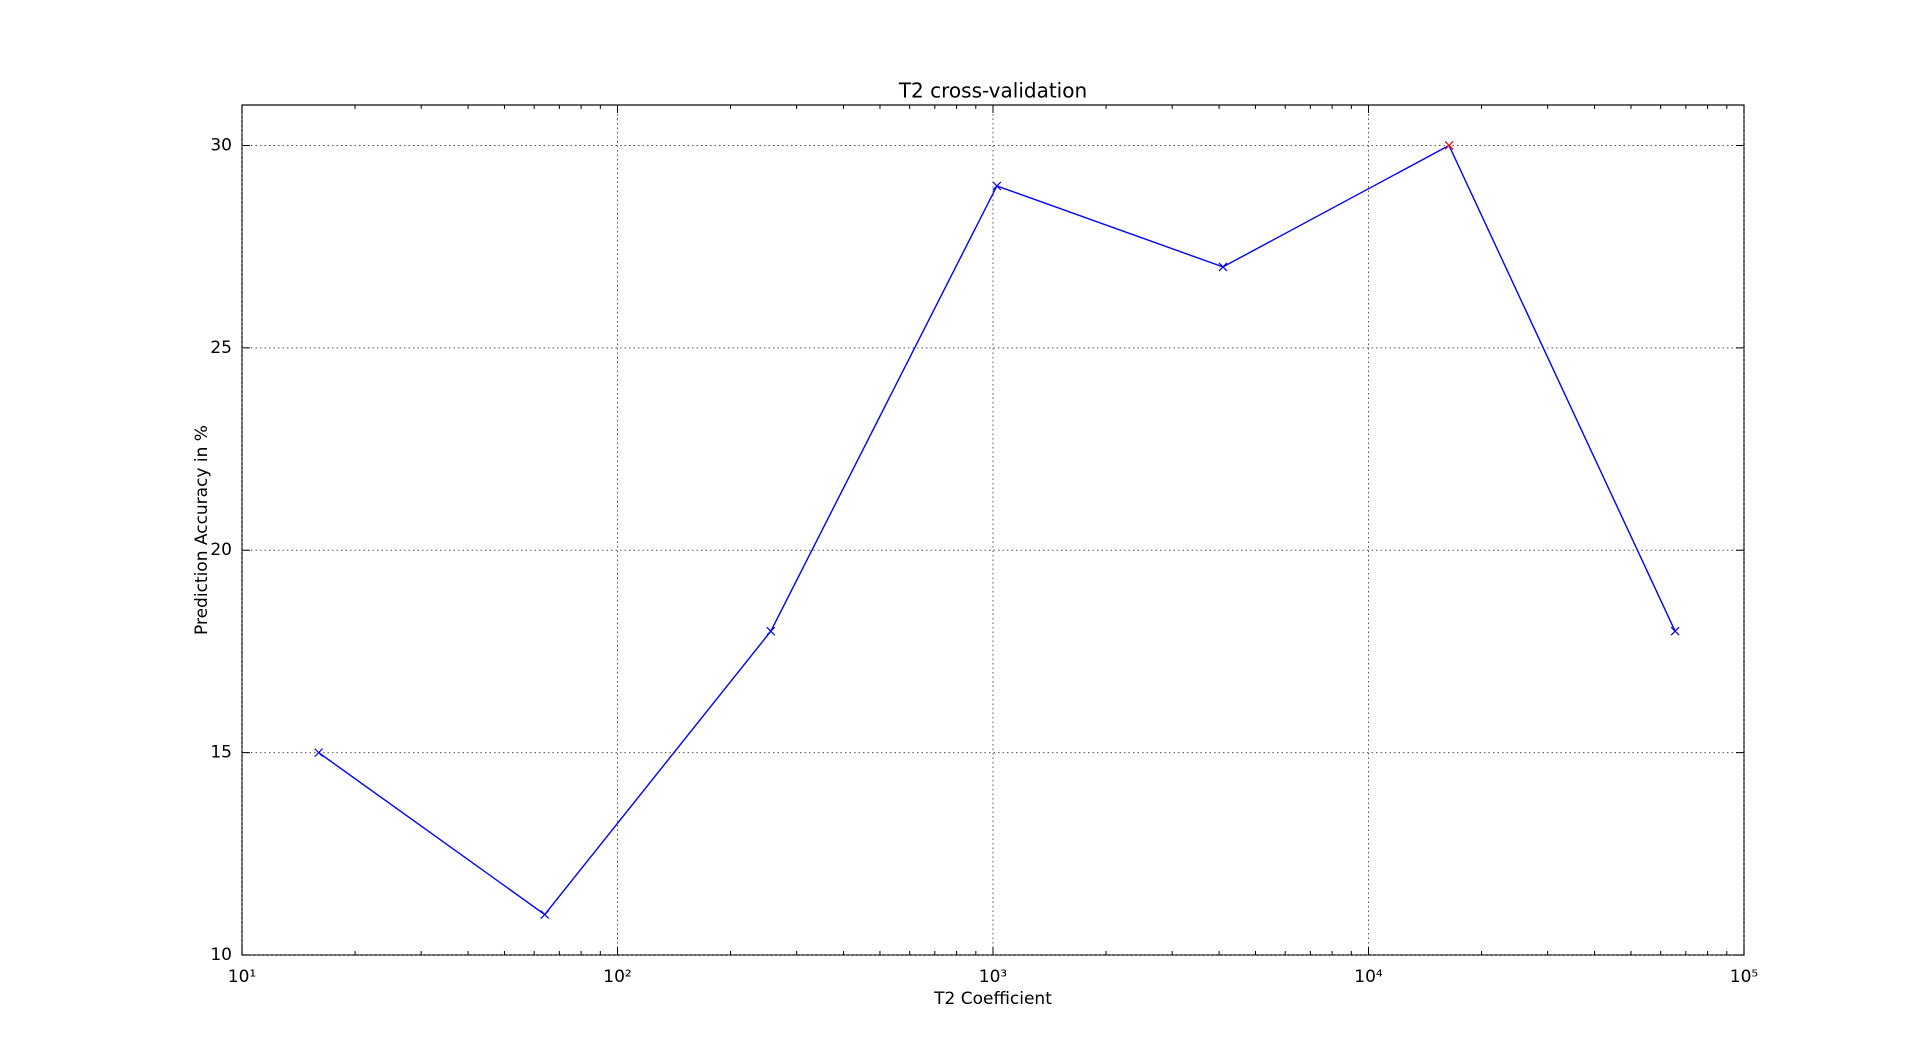 This screenshot has height=1056, width=1928. Describe the element at coordinates (221, 550) in the screenshot. I see `y-tick-label: 20` at that location.